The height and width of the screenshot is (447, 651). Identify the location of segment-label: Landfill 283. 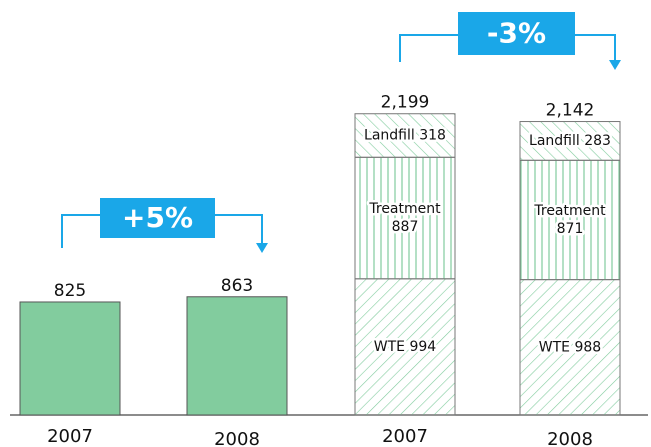
(570, 141).